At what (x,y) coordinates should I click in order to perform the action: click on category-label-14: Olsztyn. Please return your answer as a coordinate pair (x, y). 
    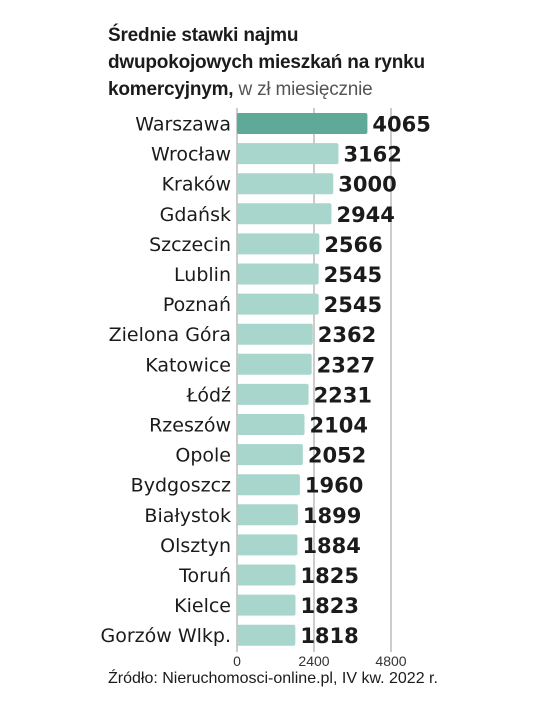
    Looking at the image, I should click on (195, 546).